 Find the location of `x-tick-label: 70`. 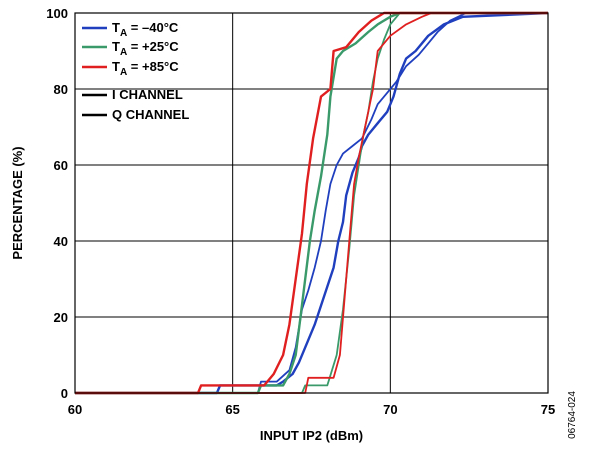

x-tick-label: 70 is located at coordinates (390, 409).